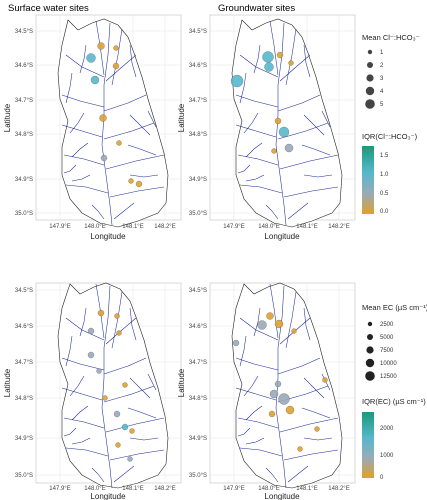 The width and height of the screenshot is (427, 500). I want to click on colorbar-label: 1.5, so click(384, 156).